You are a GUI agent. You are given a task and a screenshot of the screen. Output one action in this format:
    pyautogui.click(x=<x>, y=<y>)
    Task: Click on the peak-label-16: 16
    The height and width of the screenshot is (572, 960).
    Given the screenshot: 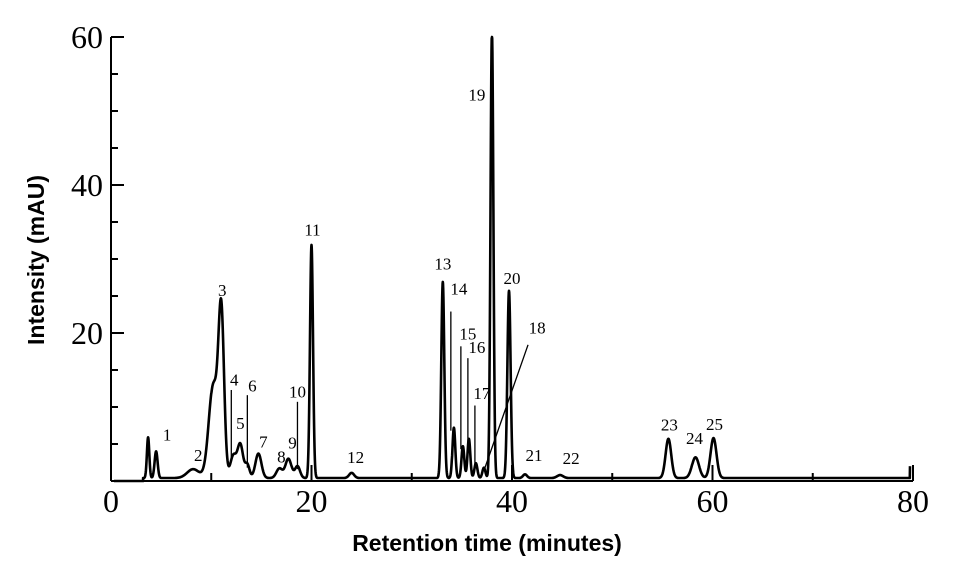 What is the action you would take?
    pyautogui.click(x=476, y=347)
    